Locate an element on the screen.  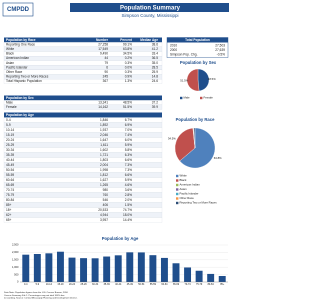
chart-title: Population by Sex is located at coordinates (198, 62).